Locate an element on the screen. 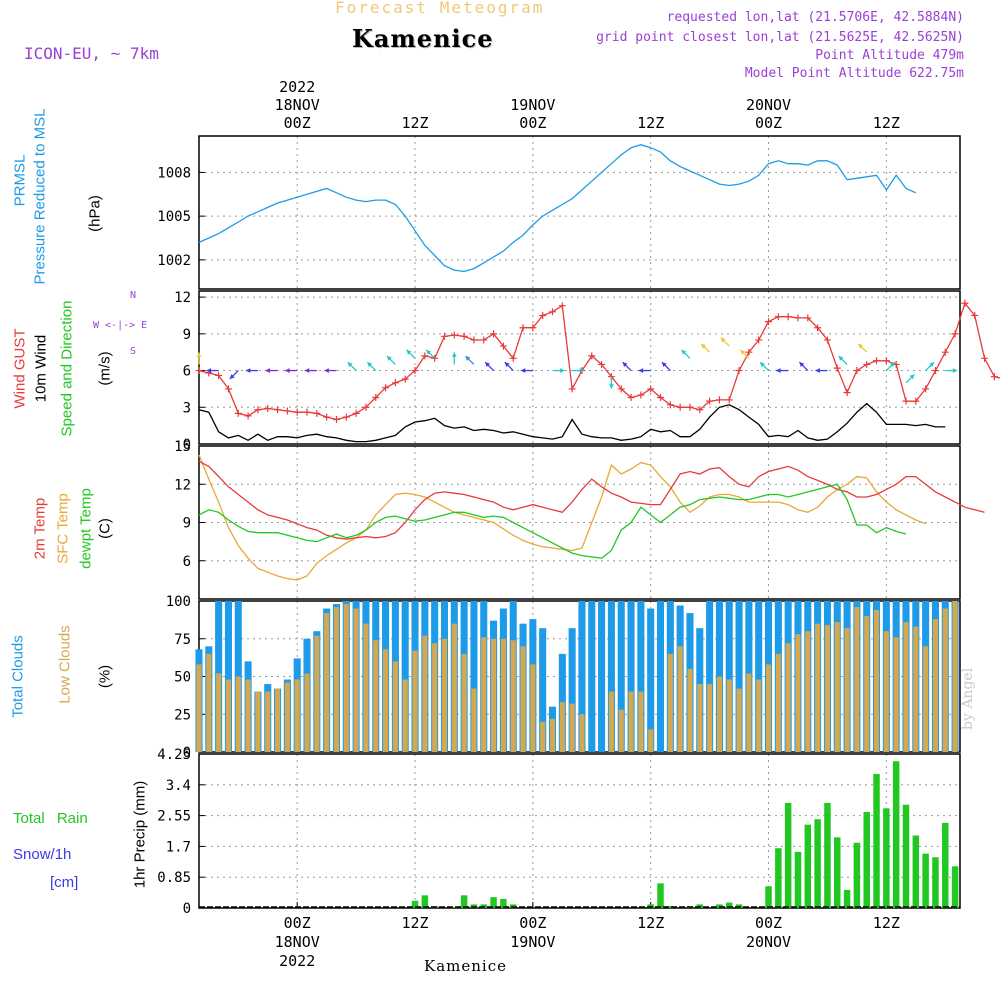 This screenshot has width=1000, height=1000. y-tick-label: 75 is located at coordinates (182, 640).